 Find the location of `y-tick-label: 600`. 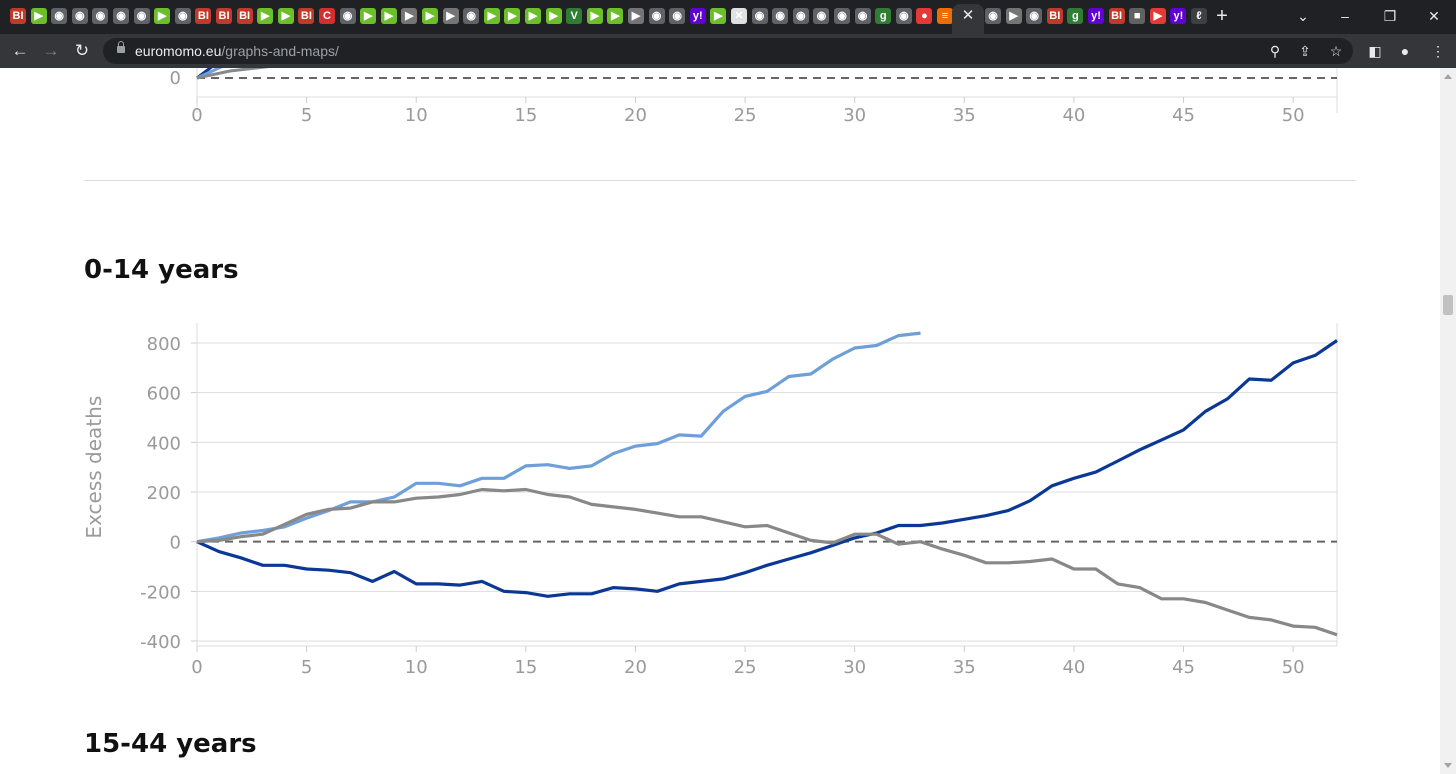

y-tick-label: 600 is located at coordinates (164, 394).